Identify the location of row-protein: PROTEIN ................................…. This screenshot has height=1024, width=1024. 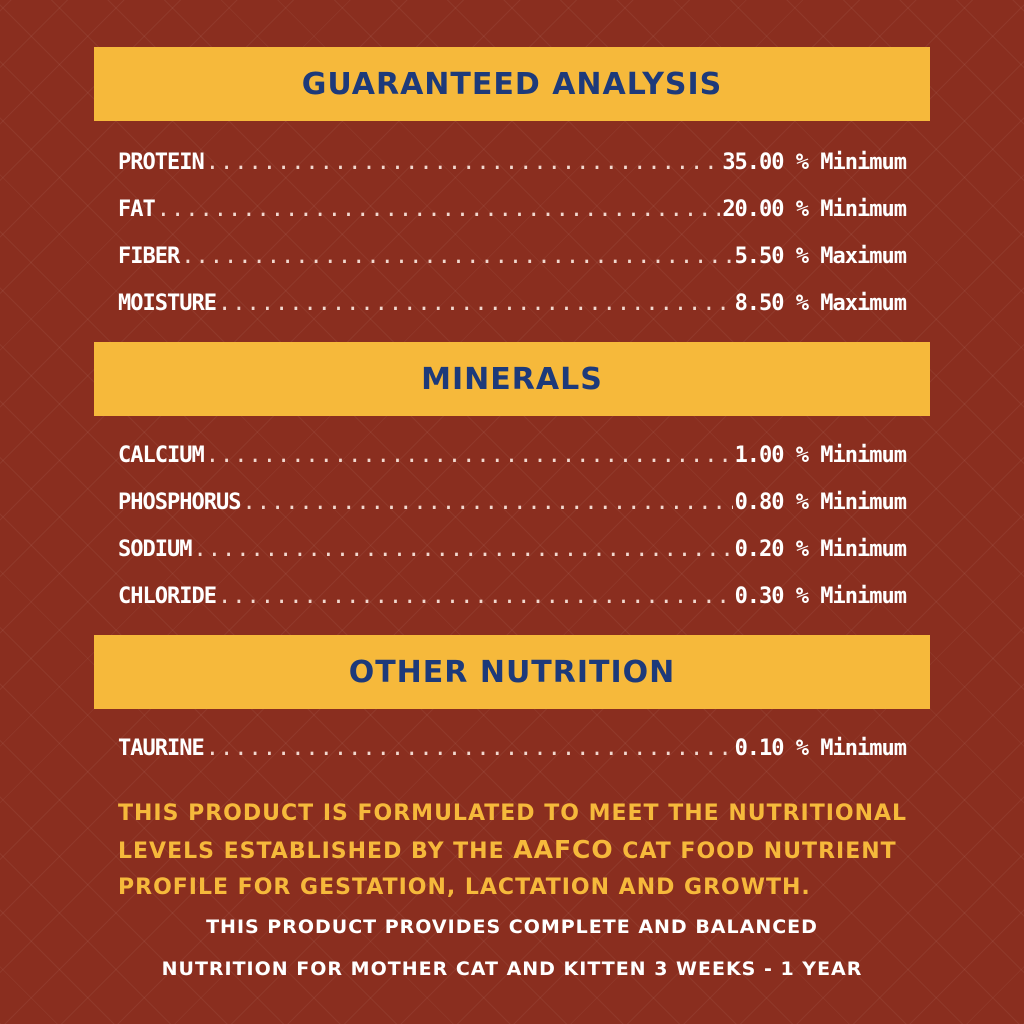
(512, 159).